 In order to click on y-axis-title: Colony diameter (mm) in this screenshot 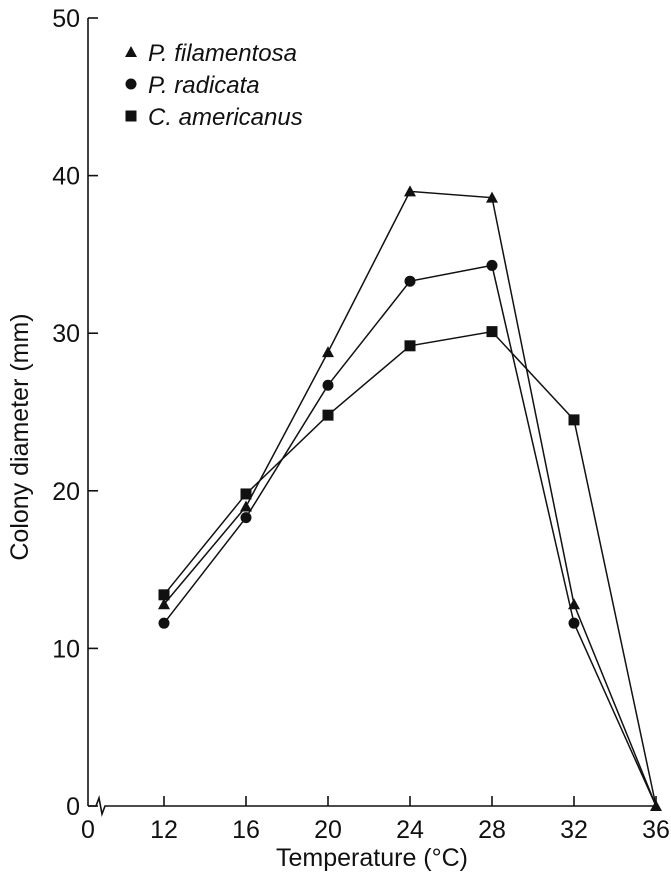, I will do `click(20, 436)`.